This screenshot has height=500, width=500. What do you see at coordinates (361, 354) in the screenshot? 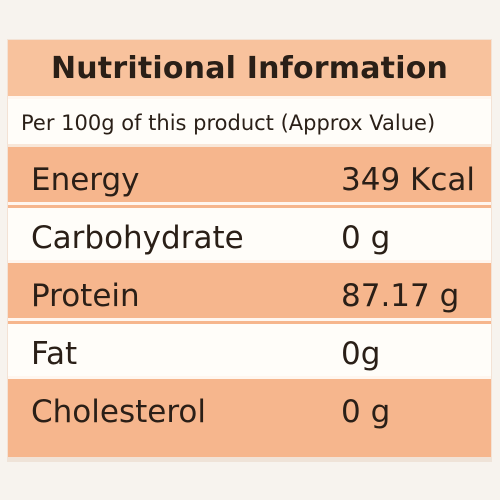
I see `nutrient-value: 0g` at bounding box center [361, 354].